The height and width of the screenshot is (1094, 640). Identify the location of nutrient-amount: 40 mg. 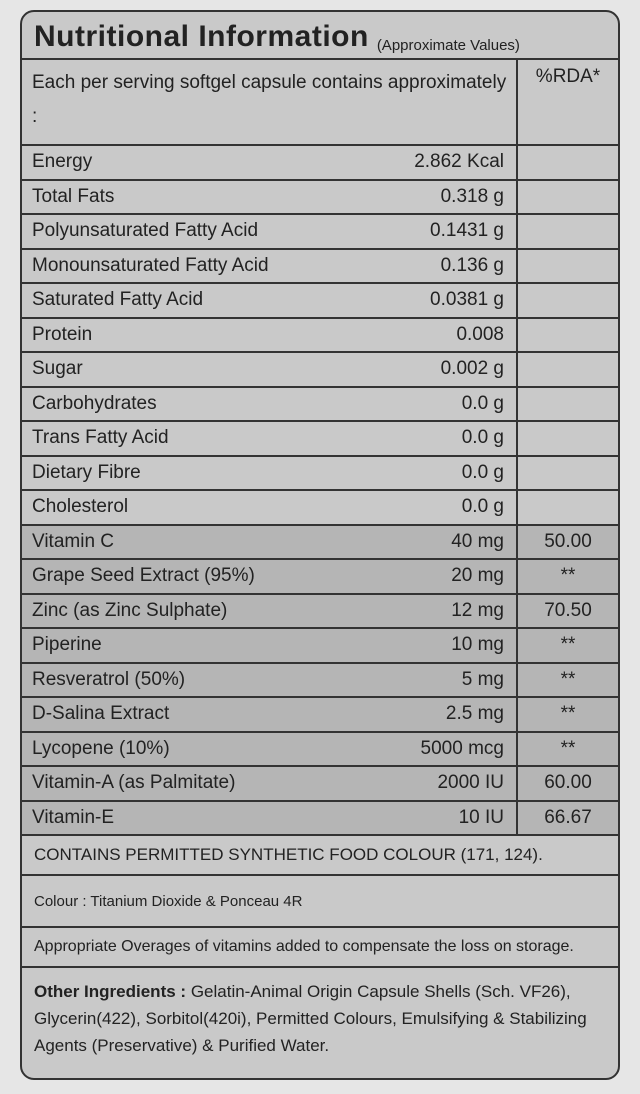
(443, 541).